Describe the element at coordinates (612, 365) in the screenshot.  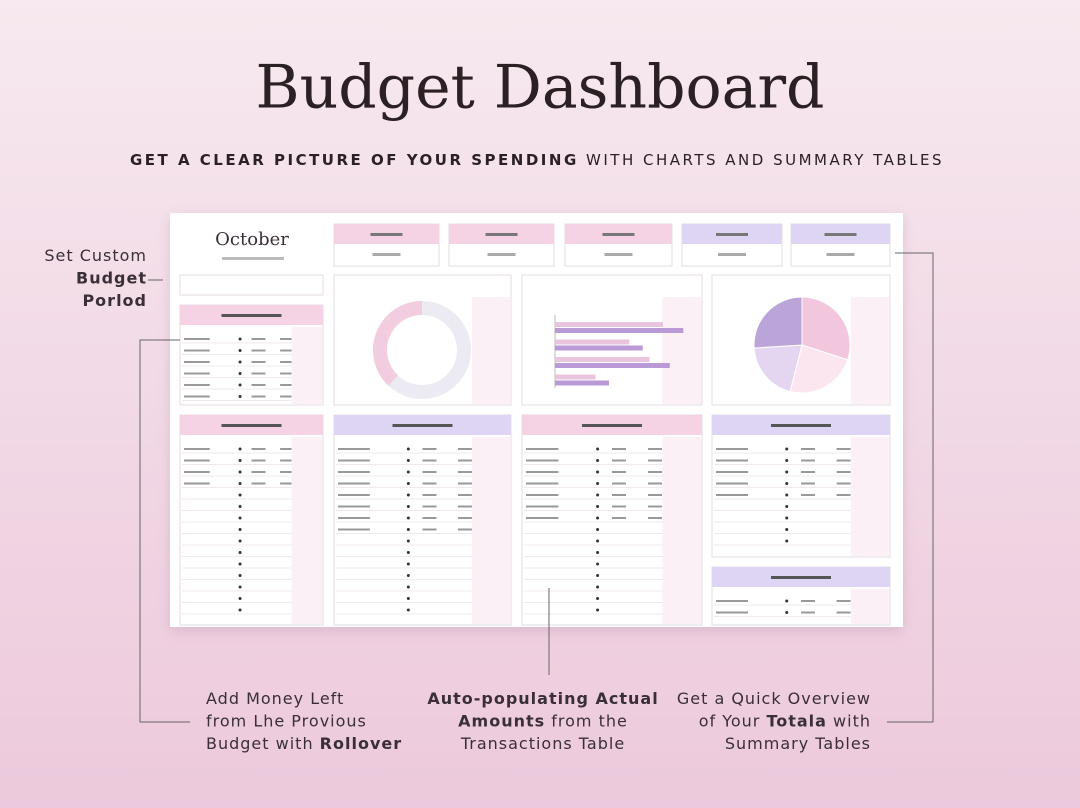
I see `bar` at that location.